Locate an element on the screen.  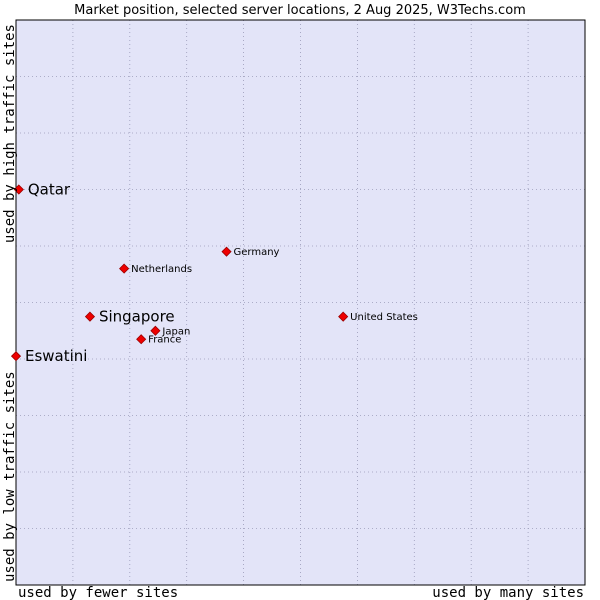
point-label-japan: Japan is located at coordinates (175, 331).